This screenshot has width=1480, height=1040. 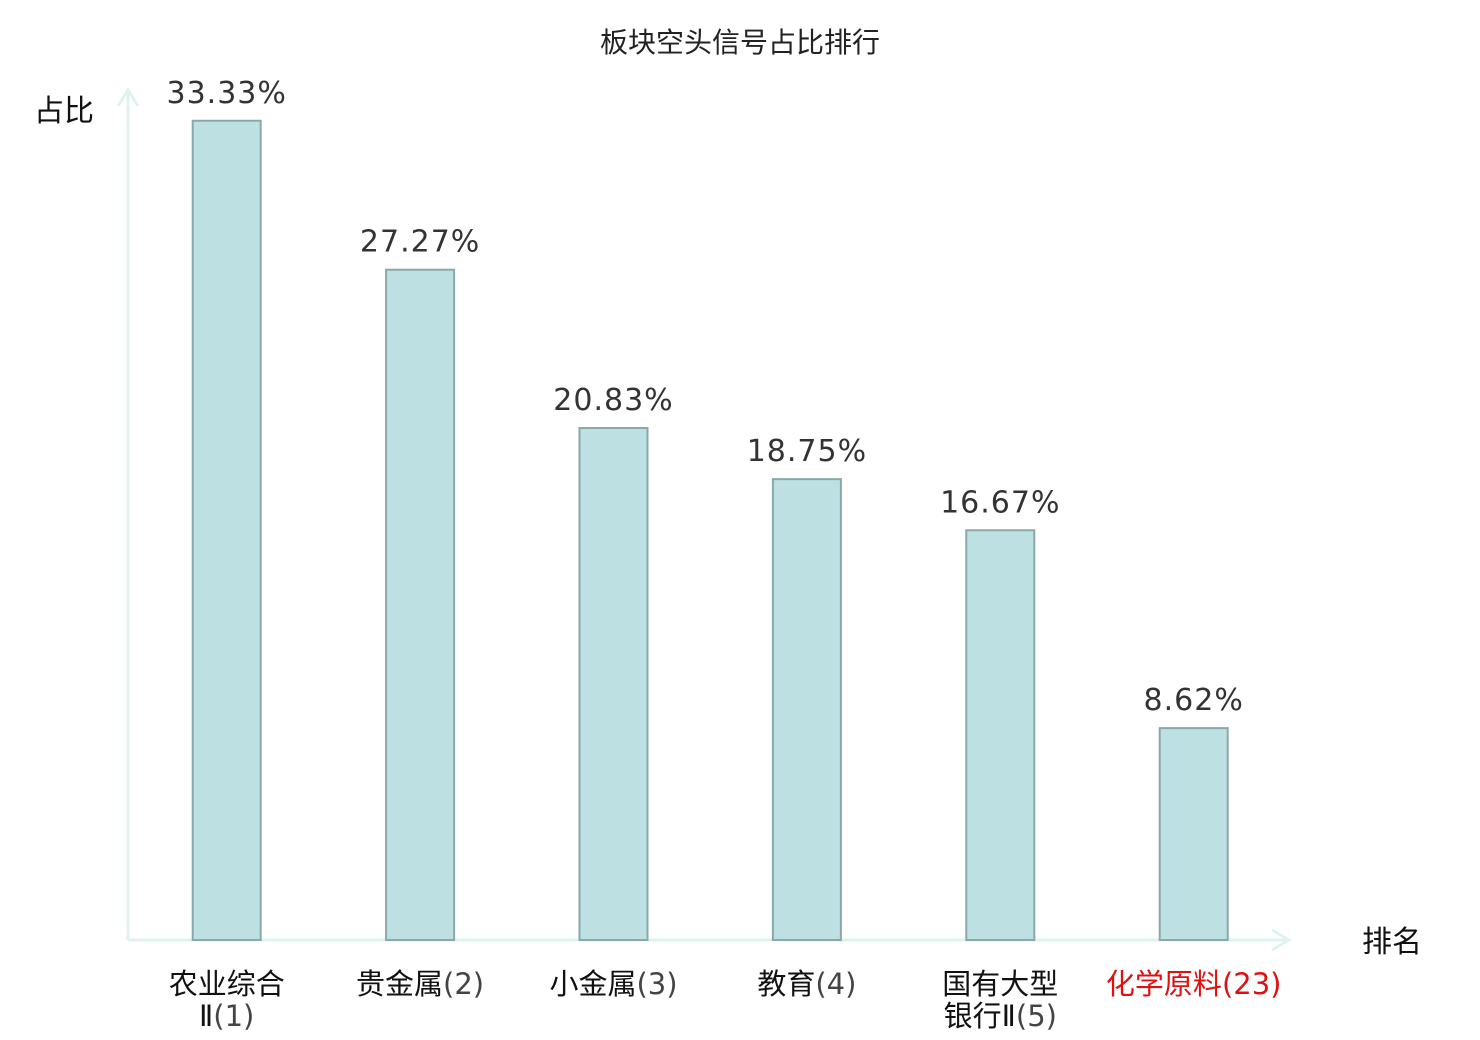 What do you see at coordinates (64, 111) in the screenshot?
I see `y-axis-label: 占比` at bounding box center [64, 111].